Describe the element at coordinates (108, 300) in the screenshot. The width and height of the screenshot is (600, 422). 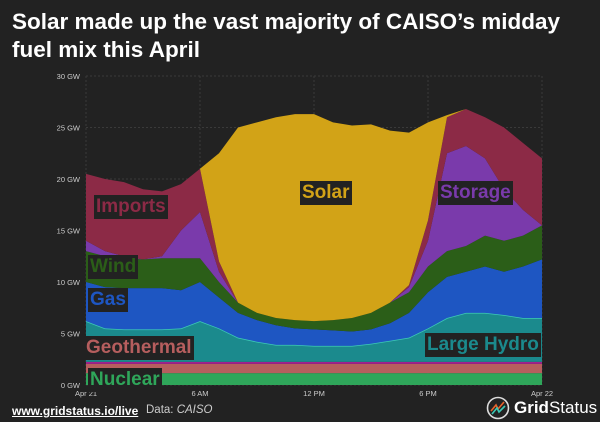
I see `label-gas: Gas` at that location.